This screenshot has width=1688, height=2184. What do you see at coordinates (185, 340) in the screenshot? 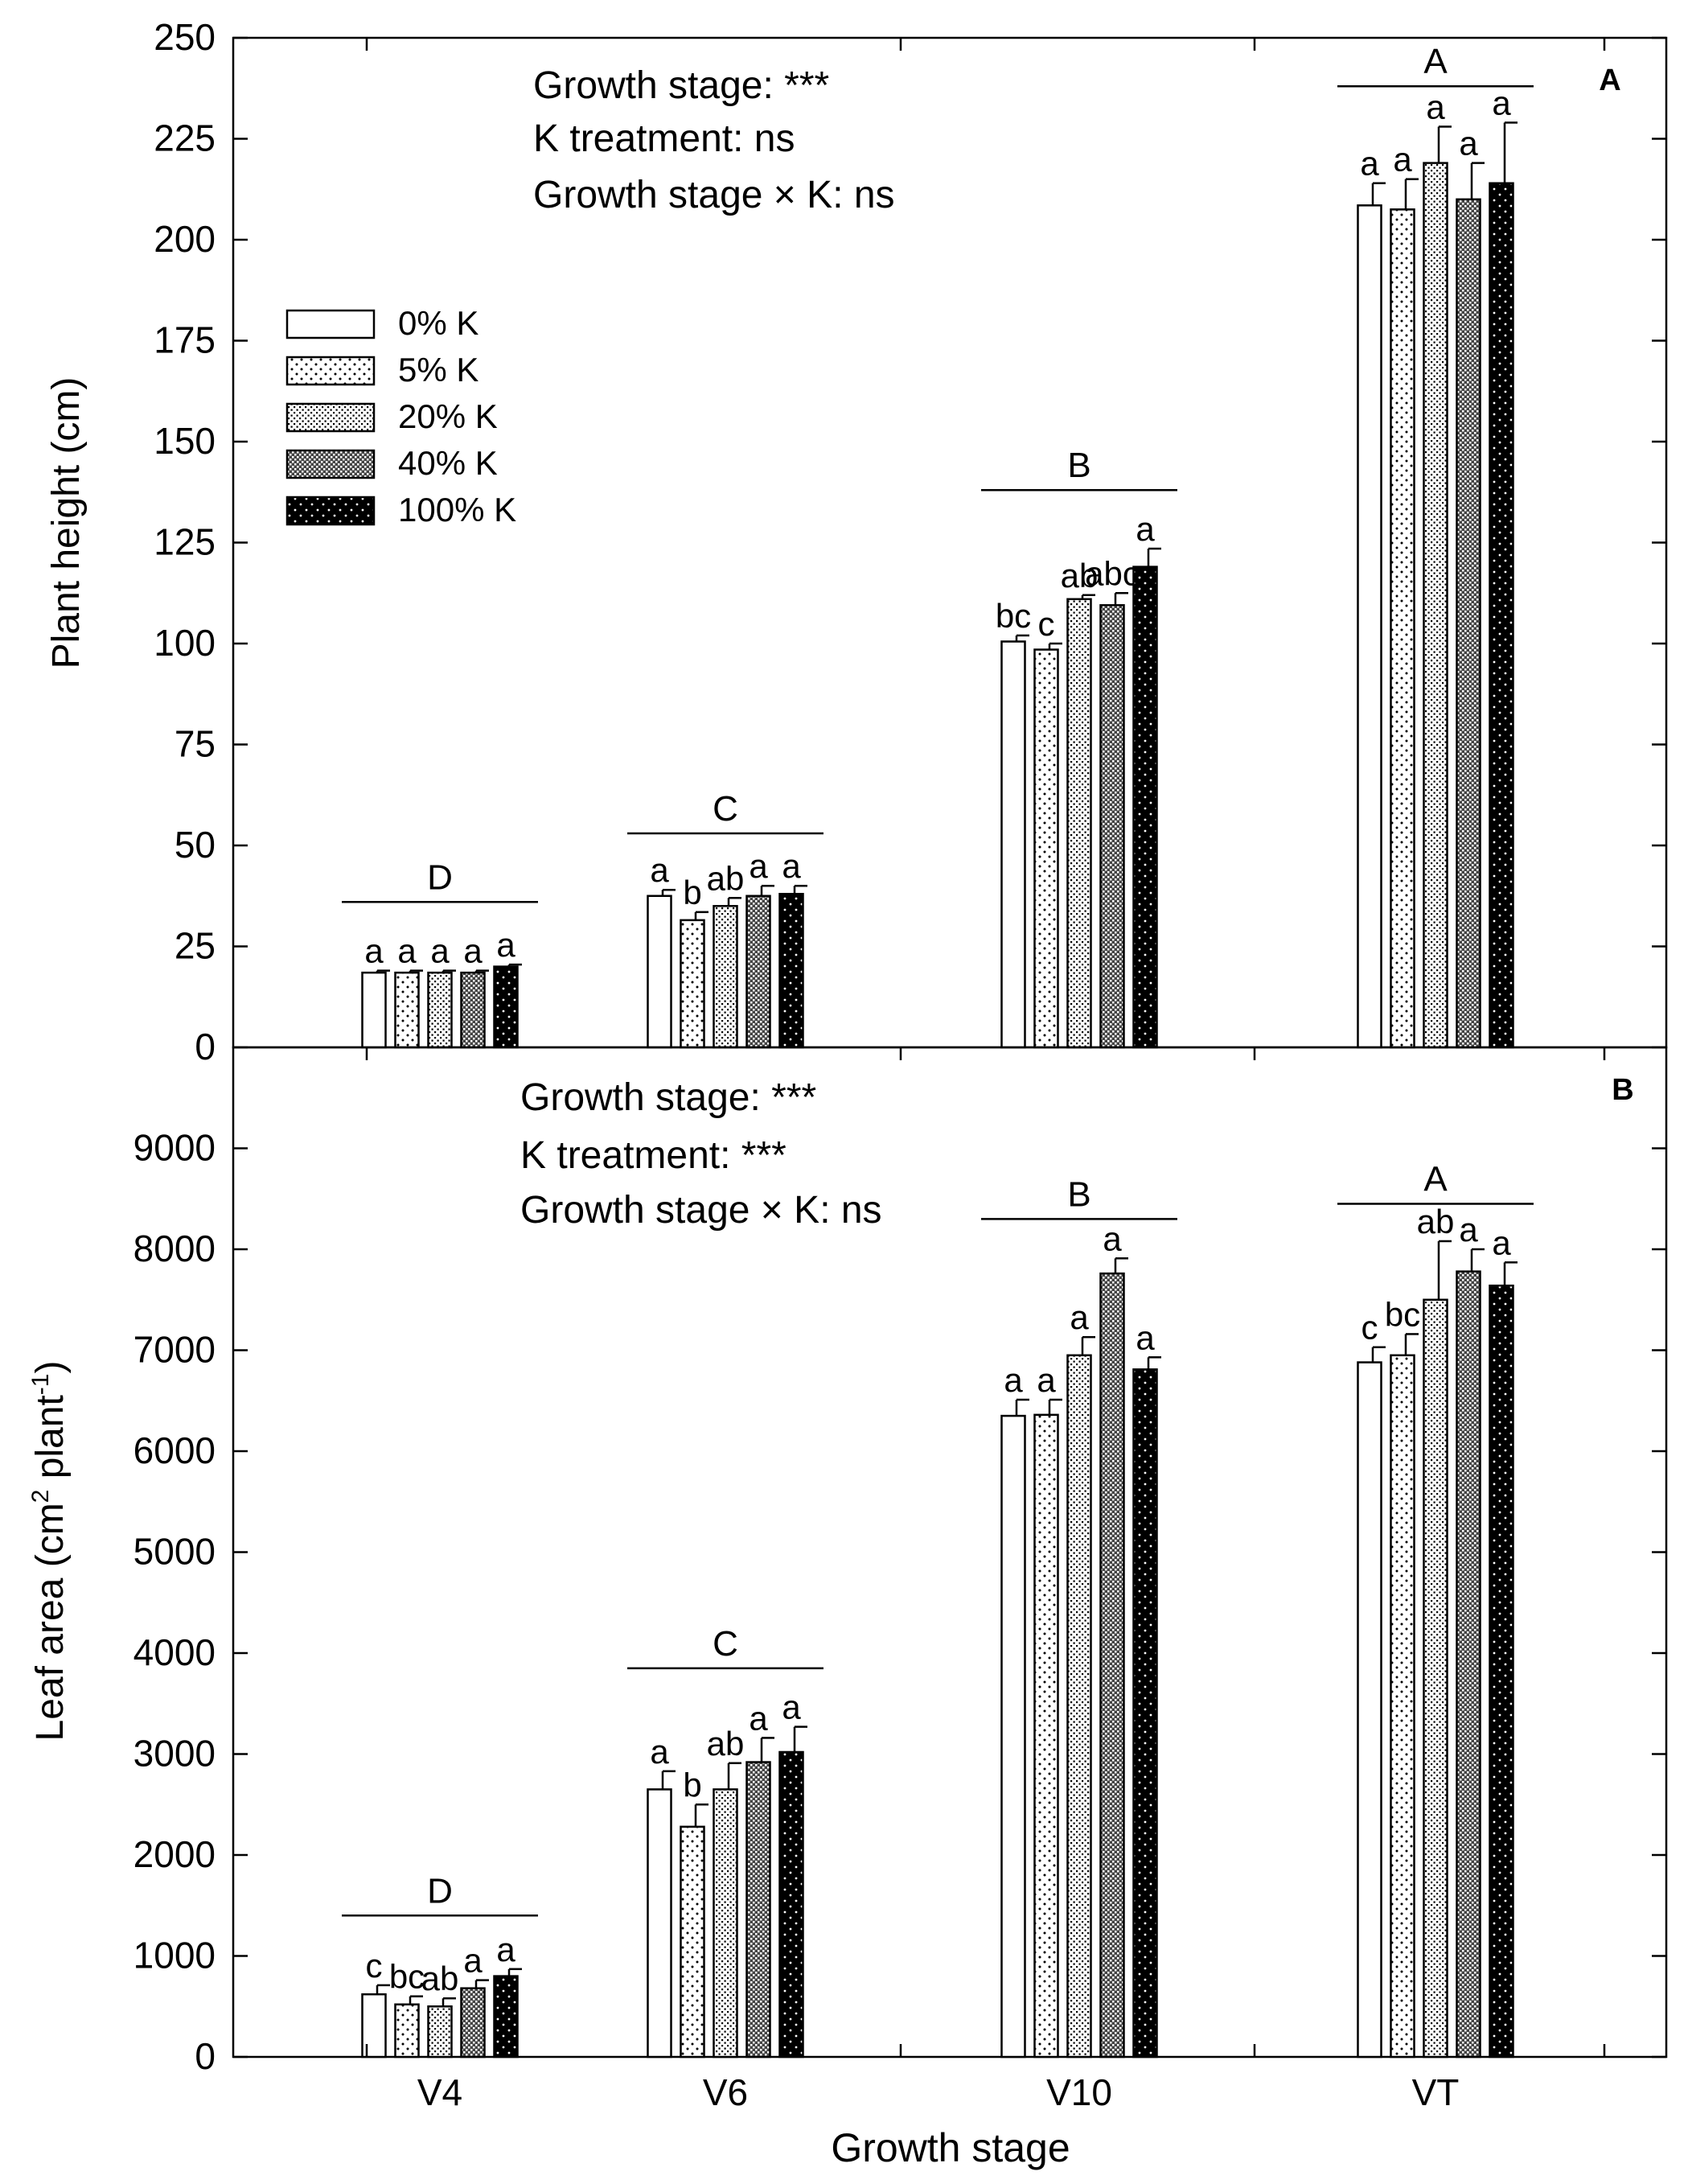
I see `panel-a-y-tick-label: 175` at bounding box center [185, 340].